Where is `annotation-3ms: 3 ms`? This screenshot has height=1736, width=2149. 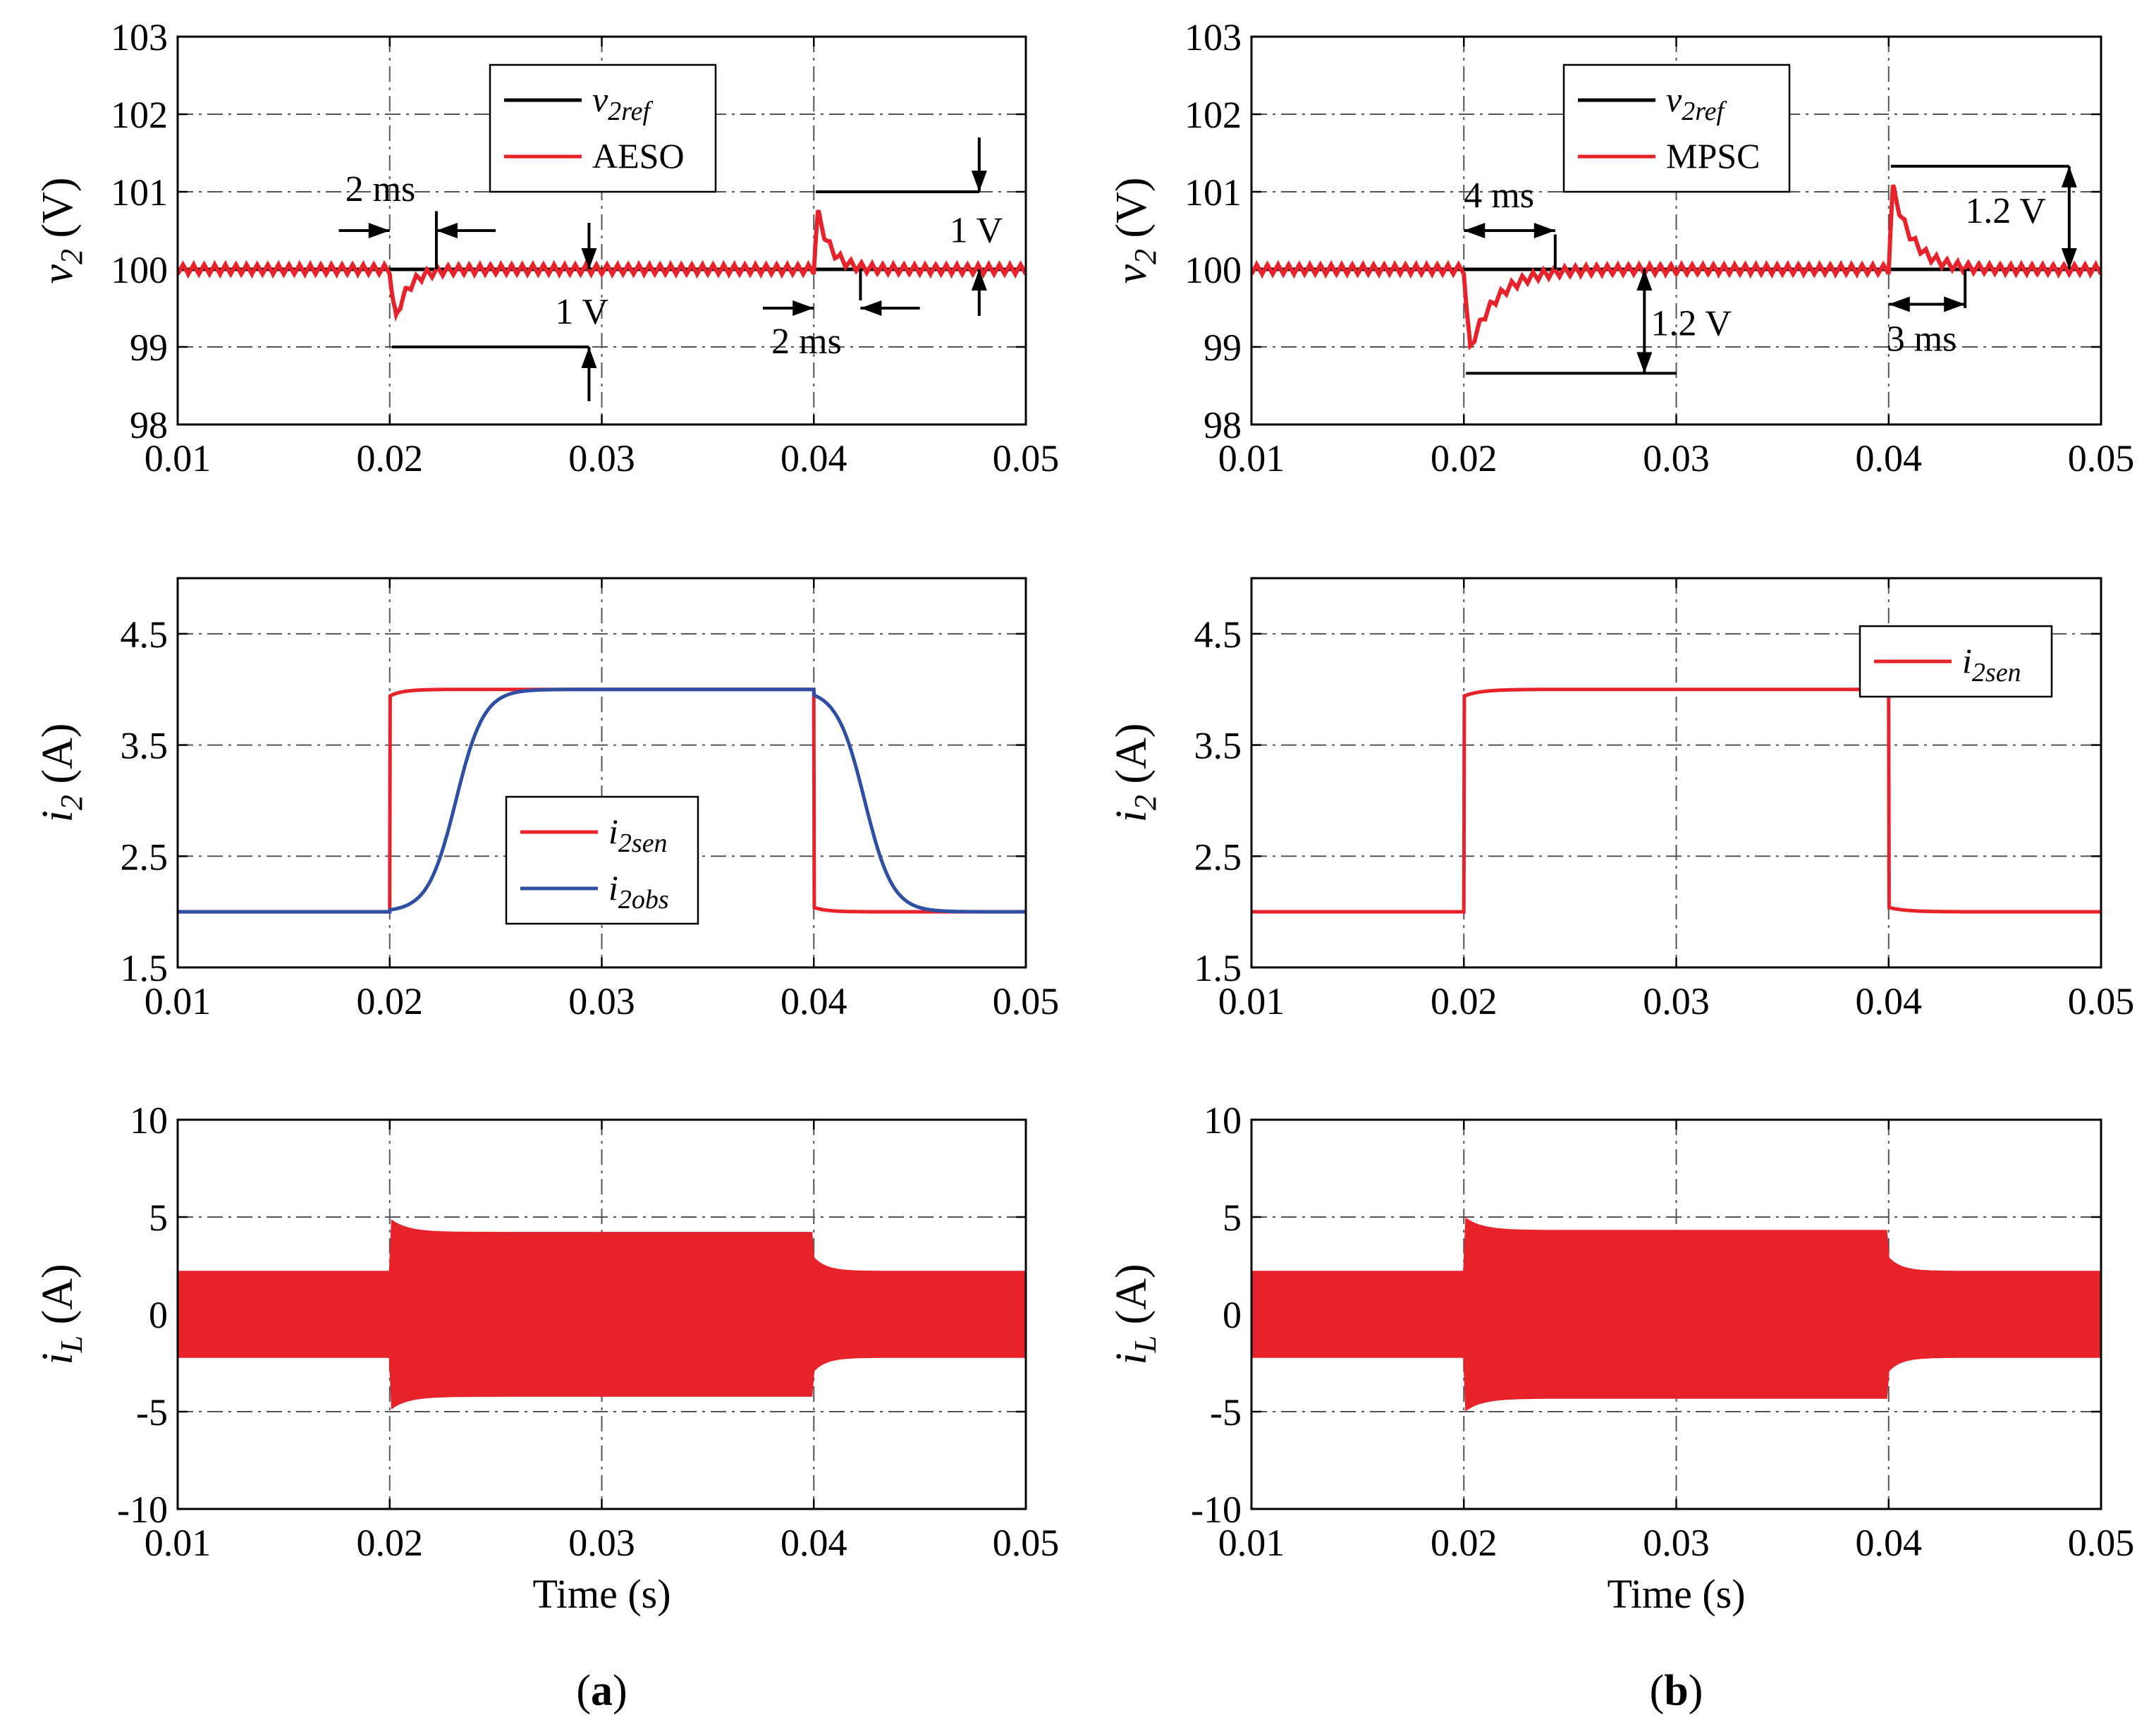
annotation-3ms: 3 ms is located at coordinates (1922, 339).